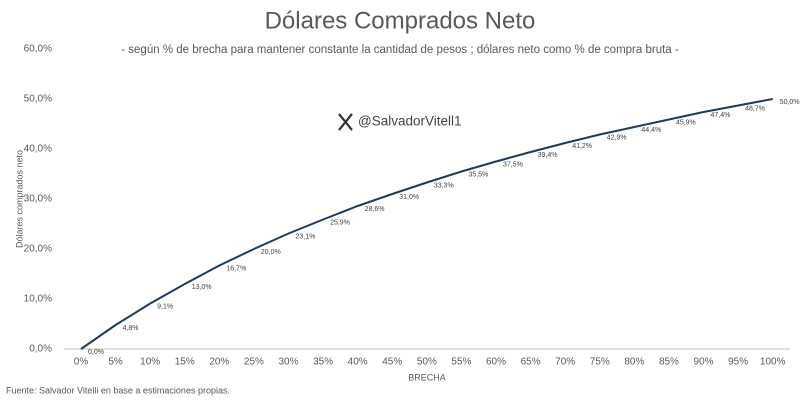  I want to click on watermark-handle: @SalvadorVitell1, so click(410, 121).